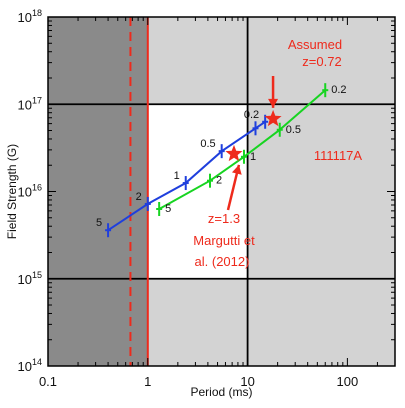 Image resolution: width=405 pixels, height=408 pixels. Describe the element at coordinates (221, 392) in the screenshot. I see `x-axis-label: Period (ms)` at that location.